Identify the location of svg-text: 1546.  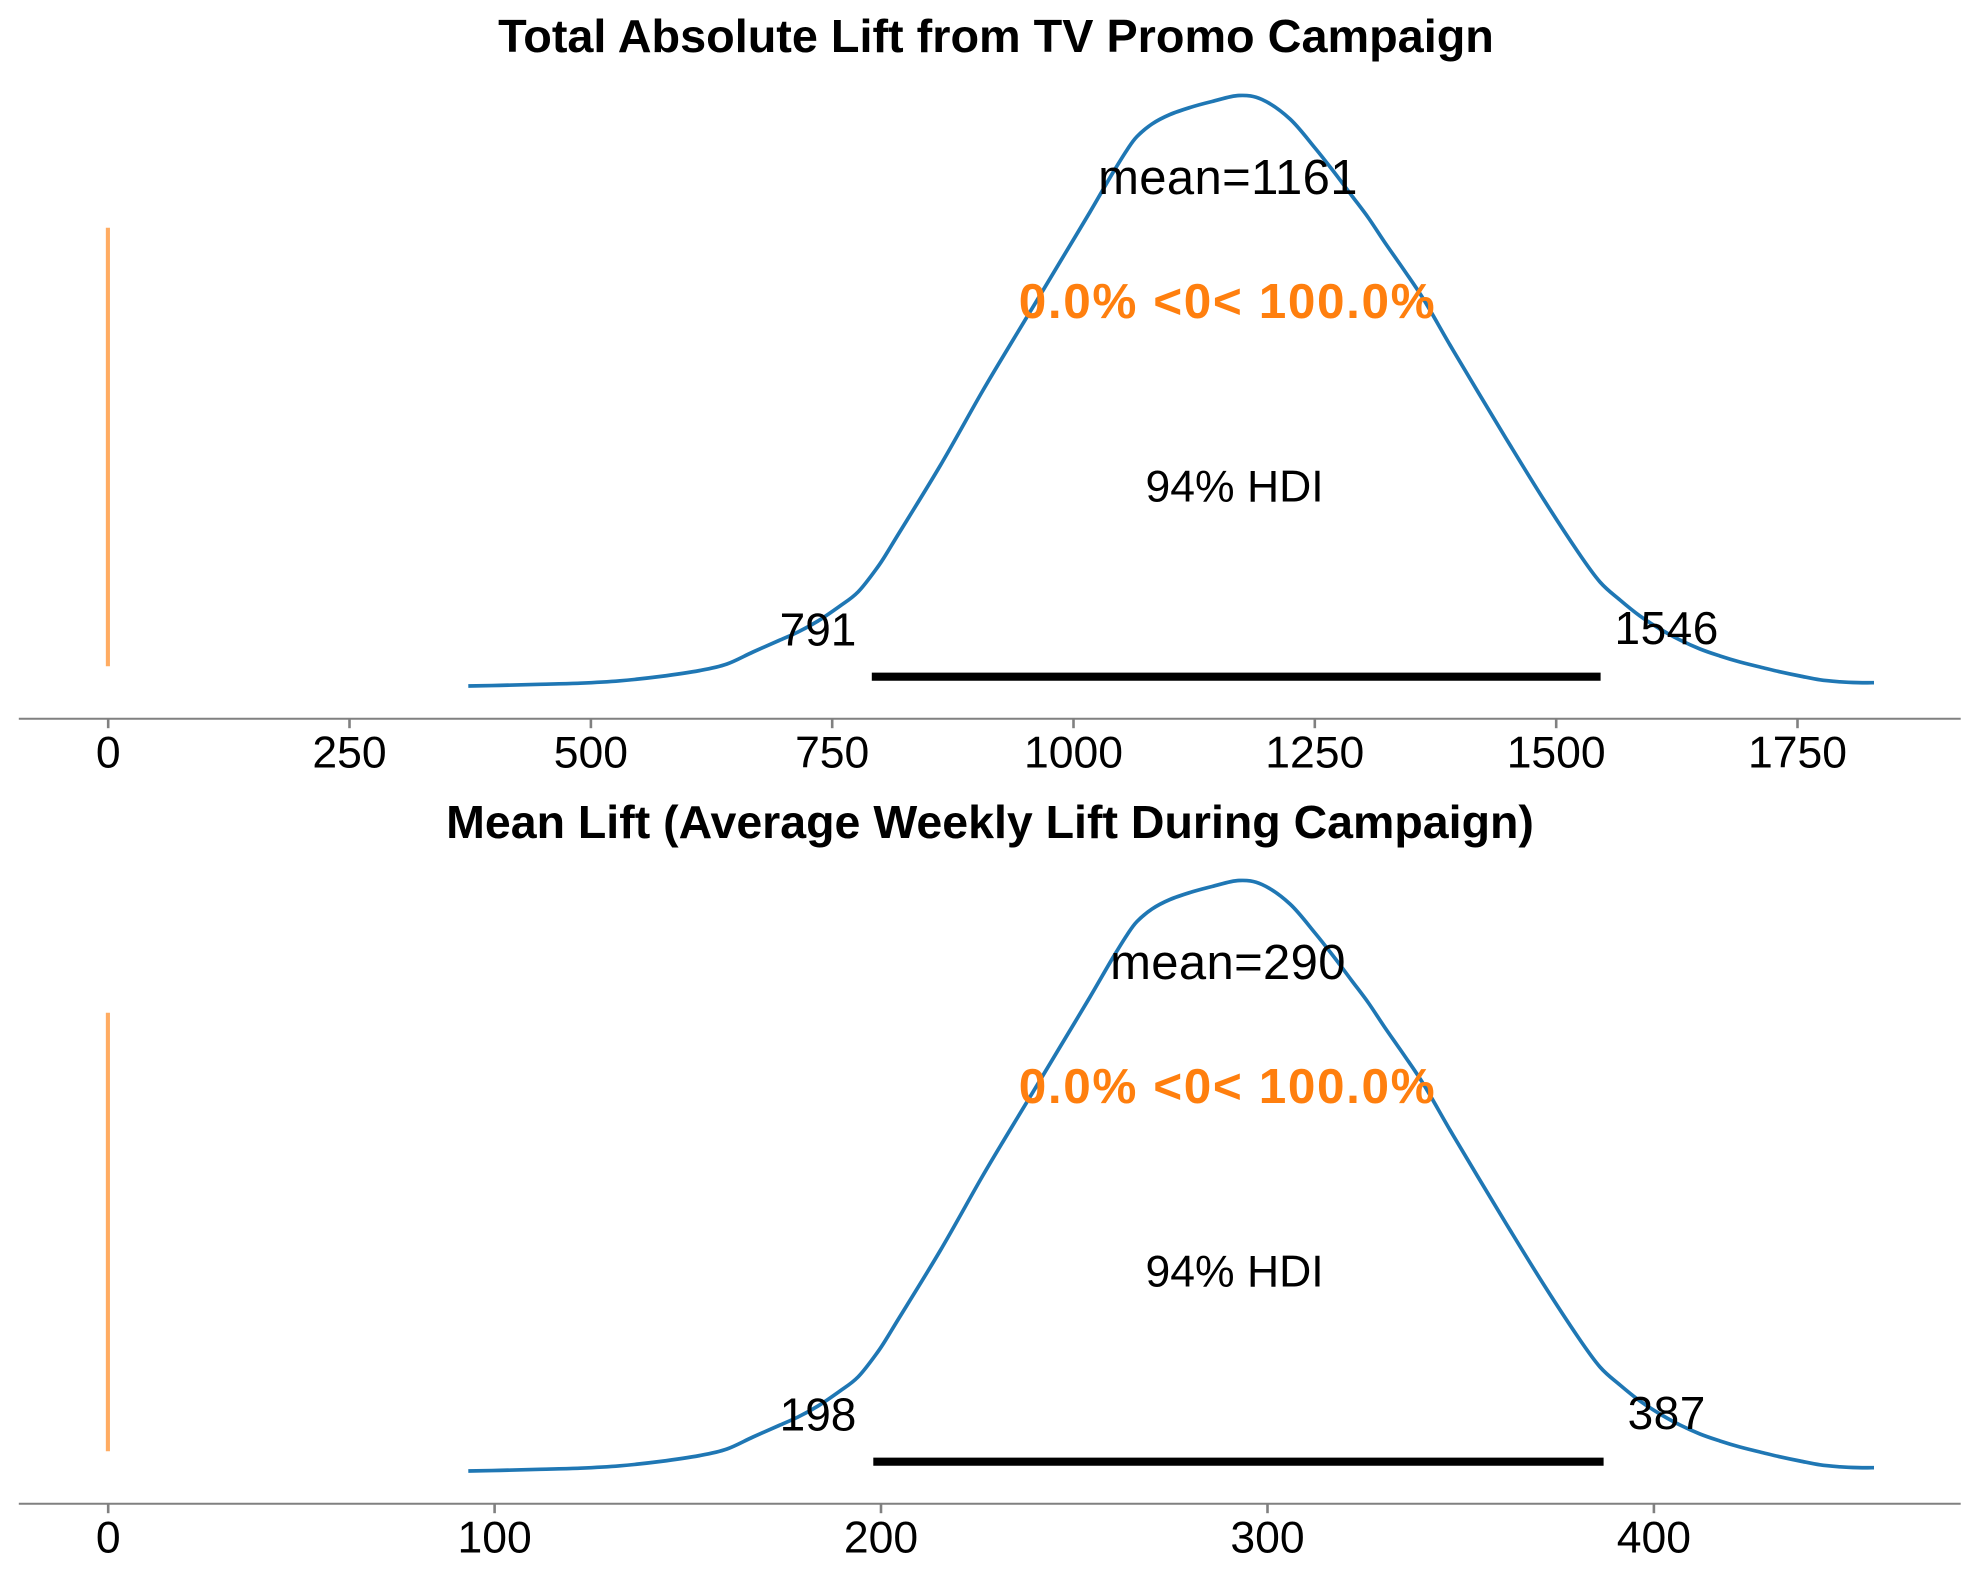
(1667, 628).